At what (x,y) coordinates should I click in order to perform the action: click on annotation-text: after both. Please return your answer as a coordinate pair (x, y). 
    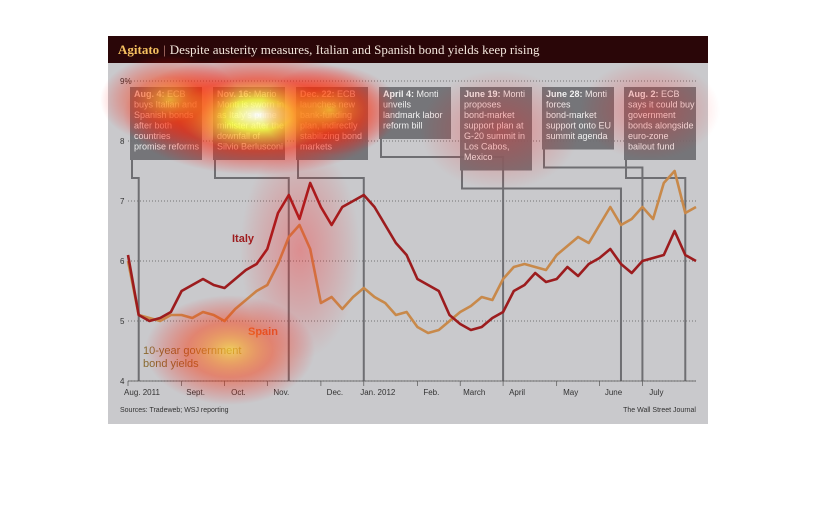
    Looking at the image, I should click on (153, 126).